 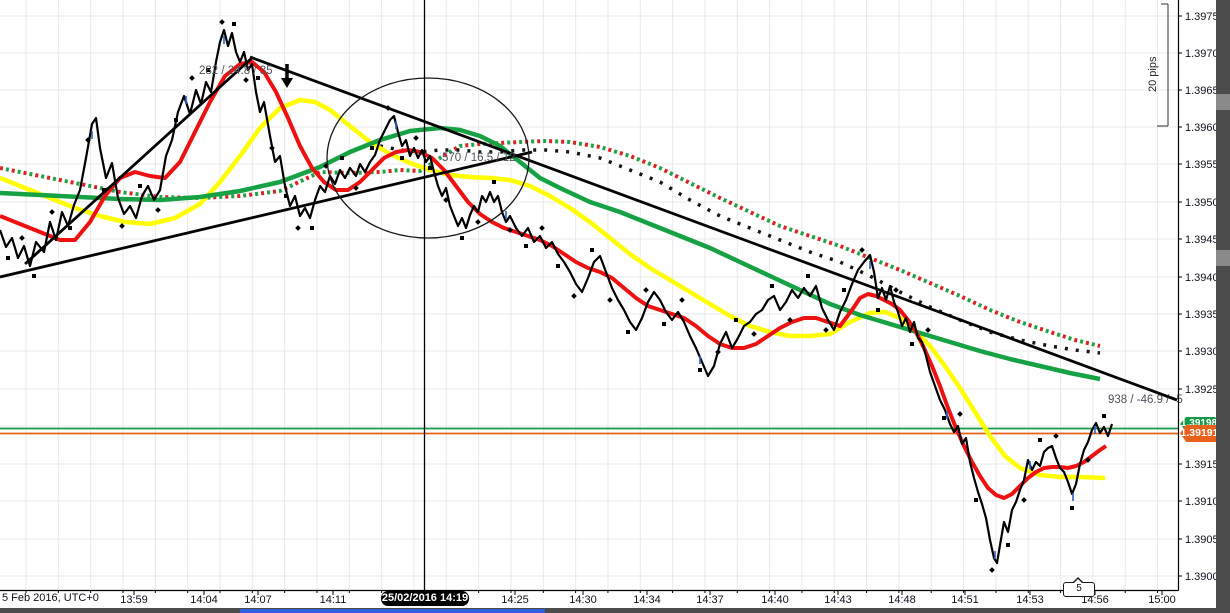 I want to click on measurement-annotation: 282 / 24.8 / 35, so click(x=236, y=71).